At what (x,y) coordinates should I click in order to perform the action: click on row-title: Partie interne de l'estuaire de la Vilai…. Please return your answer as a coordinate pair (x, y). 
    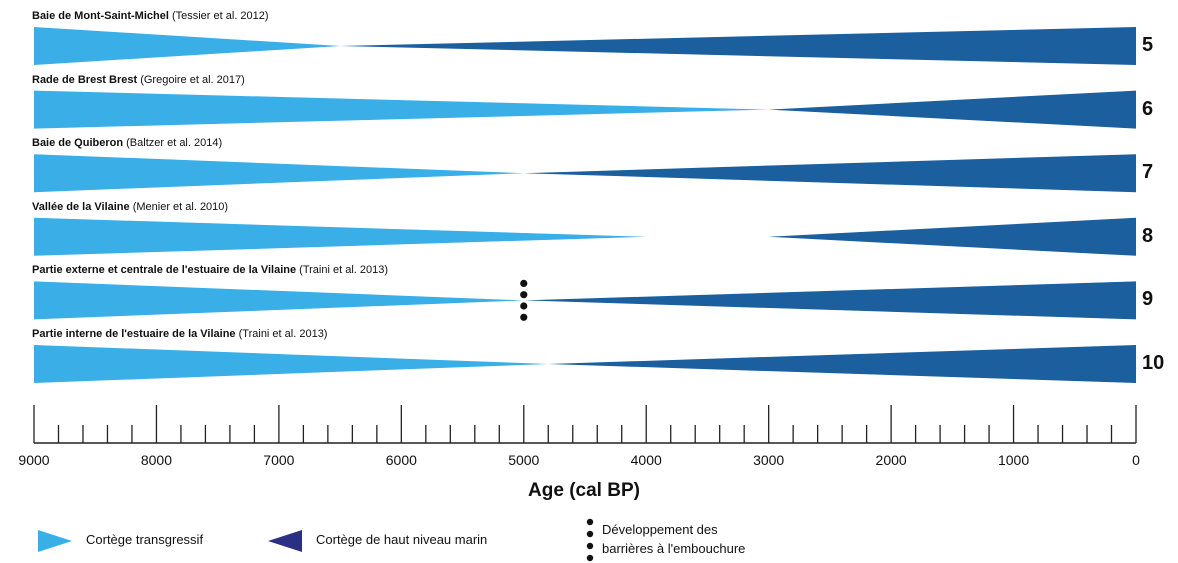
    Looking at the image, I should click on (179, 334).